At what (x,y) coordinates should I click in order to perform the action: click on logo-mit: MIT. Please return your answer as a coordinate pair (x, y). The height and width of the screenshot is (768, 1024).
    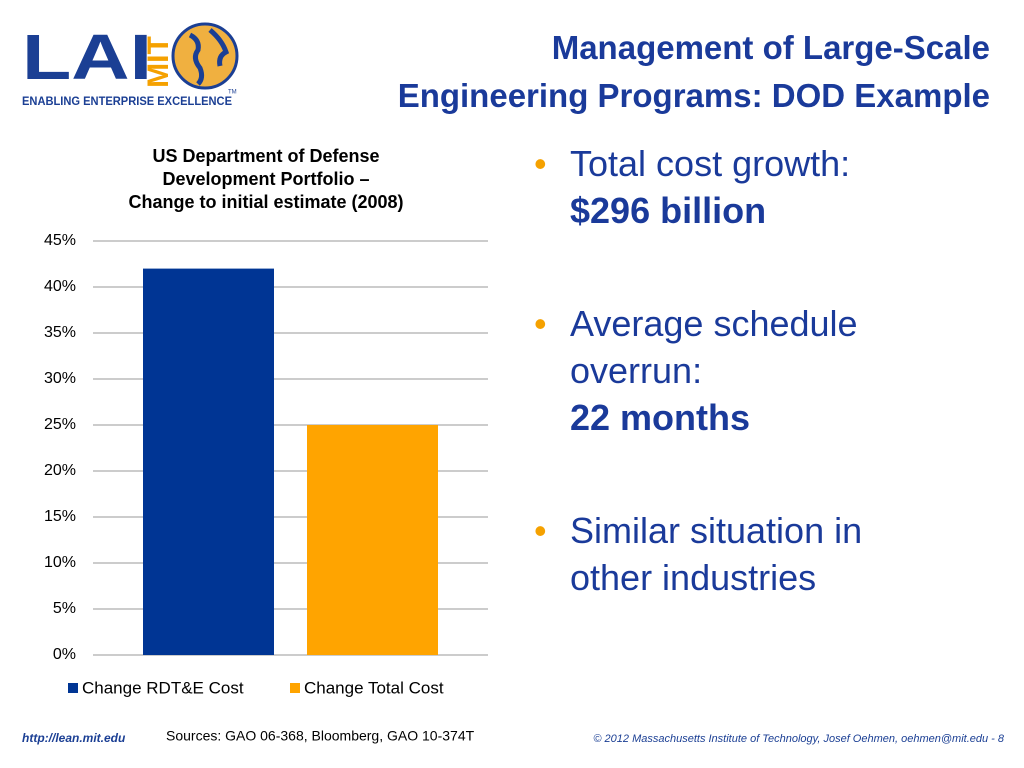
    Looking at the image, I should click on (158, 62).